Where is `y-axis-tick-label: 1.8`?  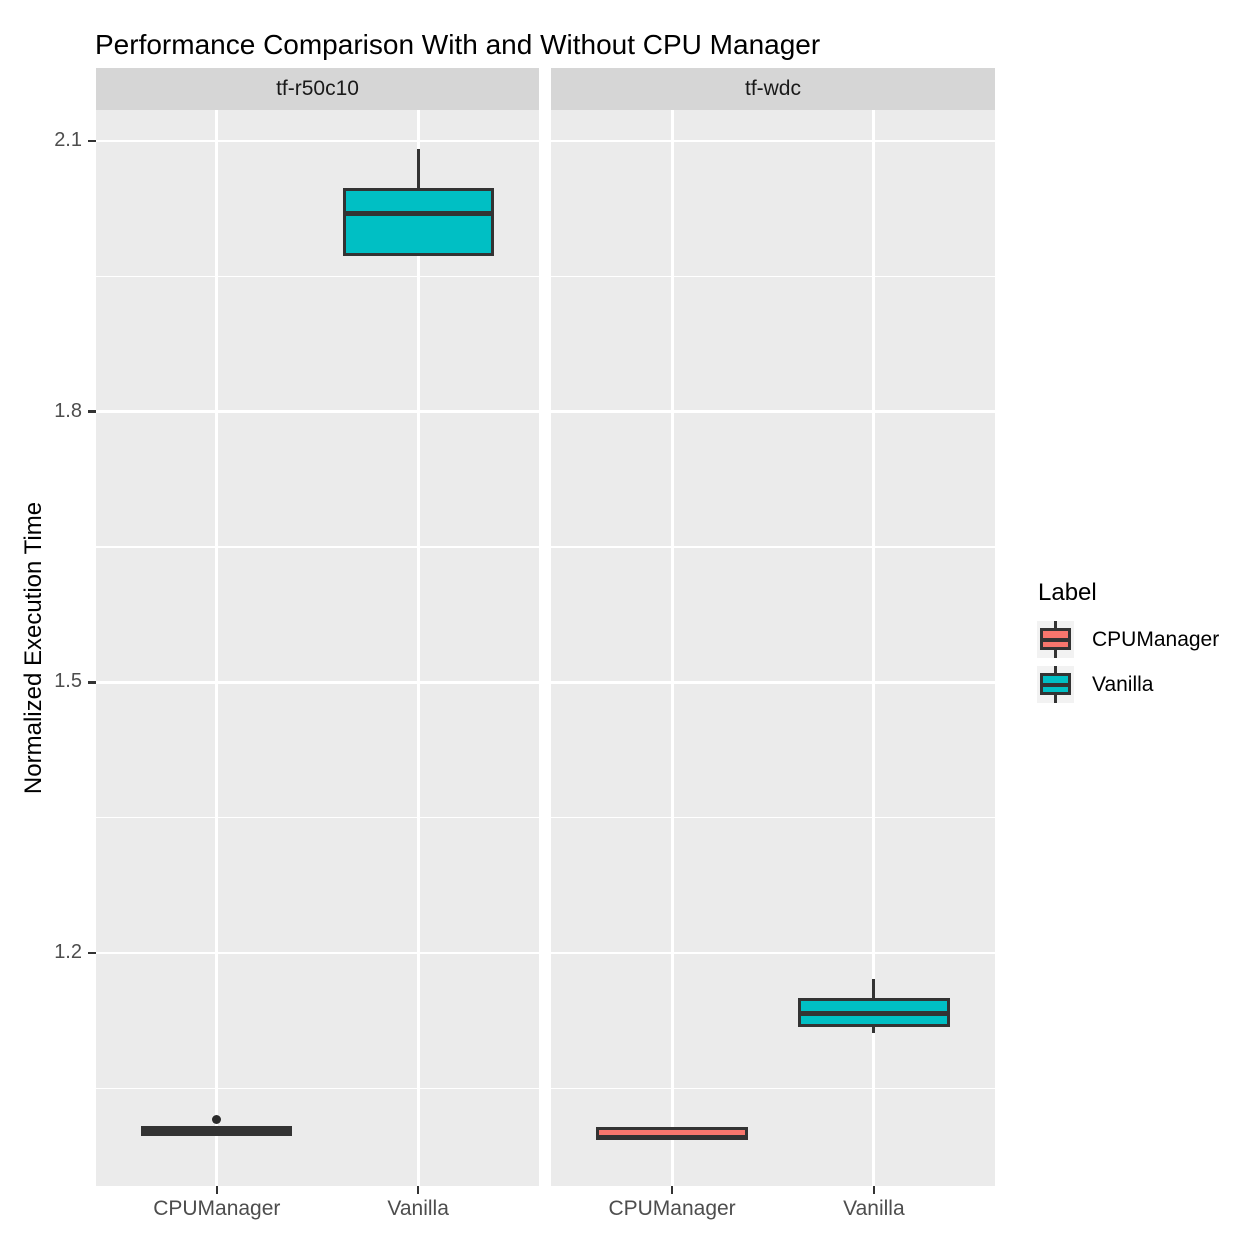 y-axis-tick-label: 1.8 is located at coordinates (68, 410).